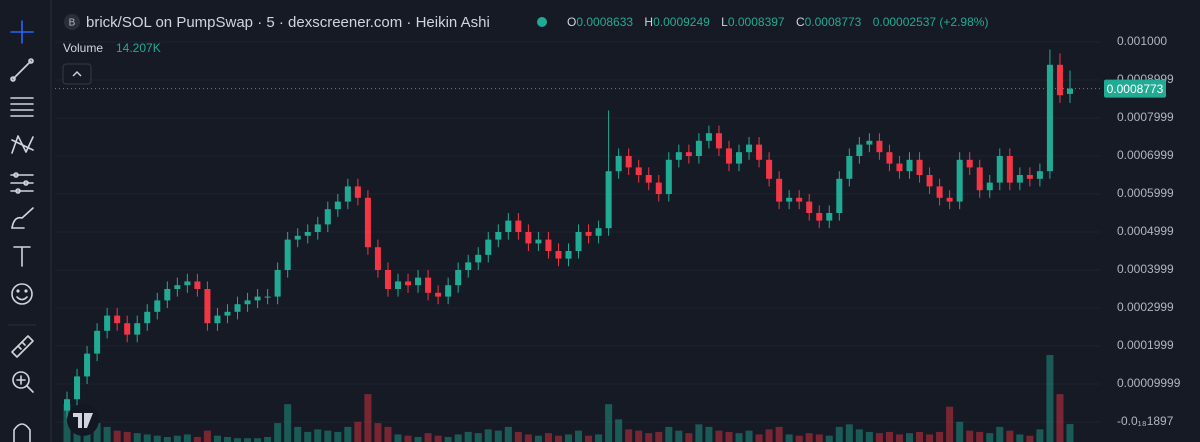  I want to click on y-tick-label: 0.00009999, so click(1149, 383).